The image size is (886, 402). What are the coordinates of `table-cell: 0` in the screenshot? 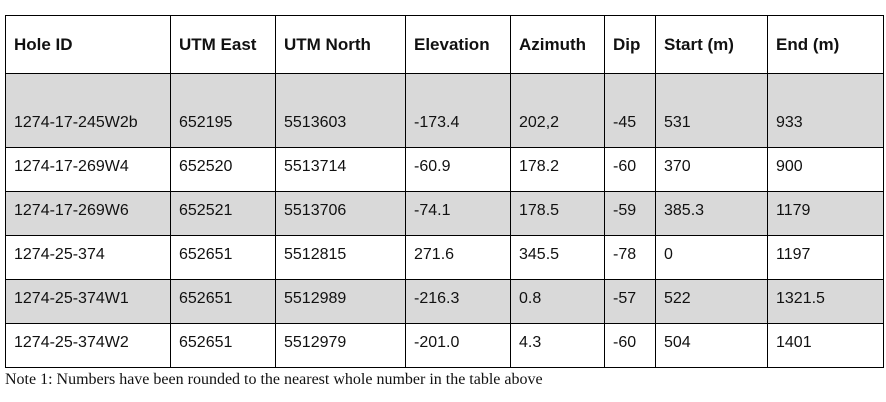 It's located at (711, 257).